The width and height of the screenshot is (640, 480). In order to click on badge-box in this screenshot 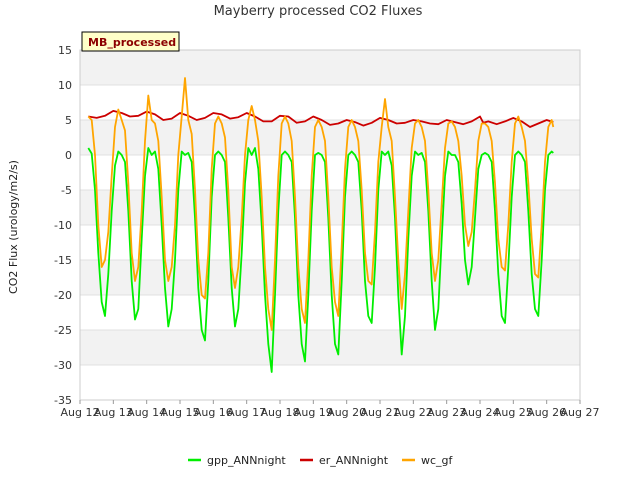, I will do `click(130, 41)`.